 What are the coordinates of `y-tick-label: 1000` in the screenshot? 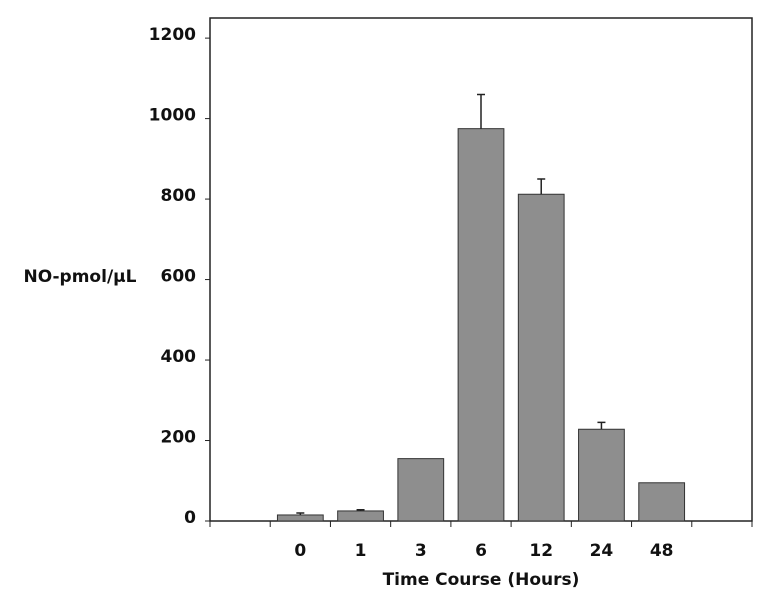 It's located at (172, 116).